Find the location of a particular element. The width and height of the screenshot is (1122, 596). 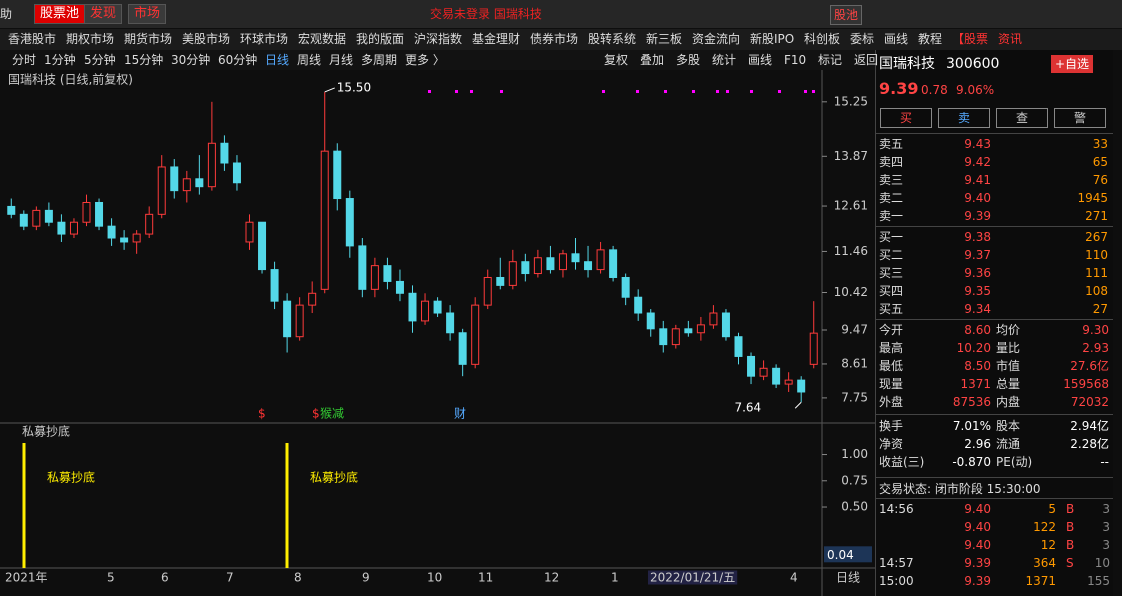

cell: 最高 is located at coordinates (891, 348).